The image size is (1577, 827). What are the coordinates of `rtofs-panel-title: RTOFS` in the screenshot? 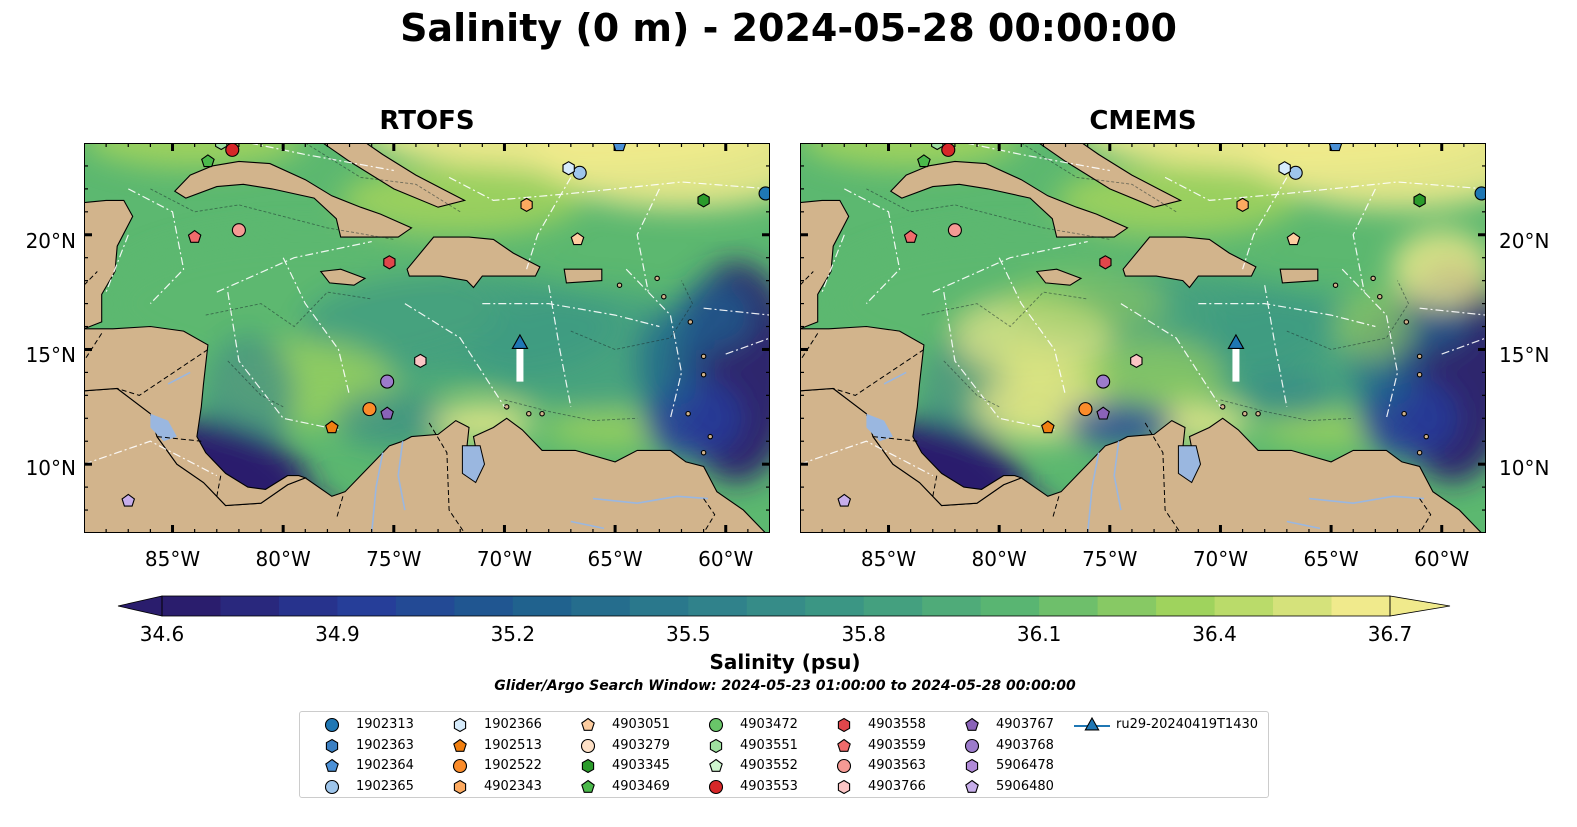 It's located at (427, 121).